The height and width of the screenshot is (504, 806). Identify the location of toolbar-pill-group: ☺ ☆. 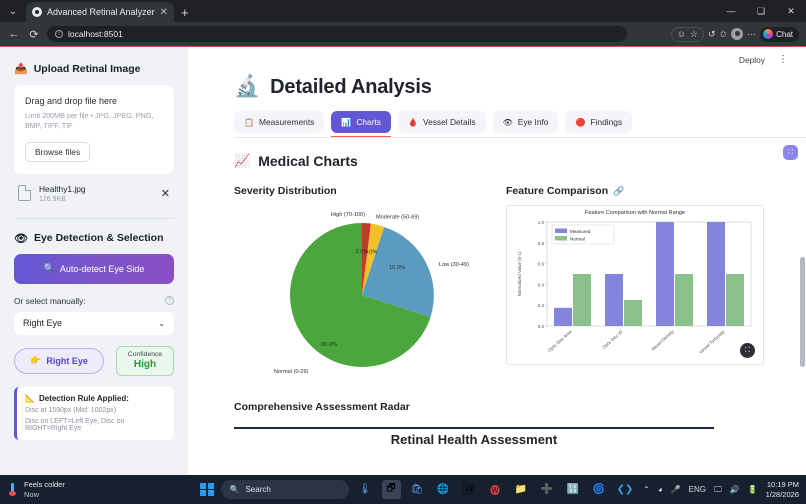
(687, 34).